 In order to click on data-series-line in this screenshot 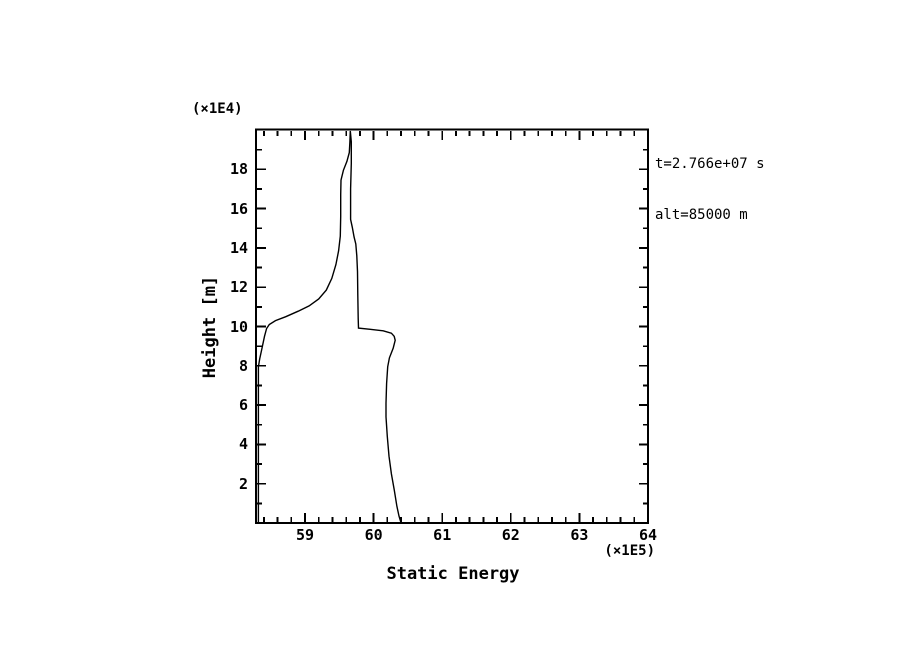, I will do `click(329, 327)`.